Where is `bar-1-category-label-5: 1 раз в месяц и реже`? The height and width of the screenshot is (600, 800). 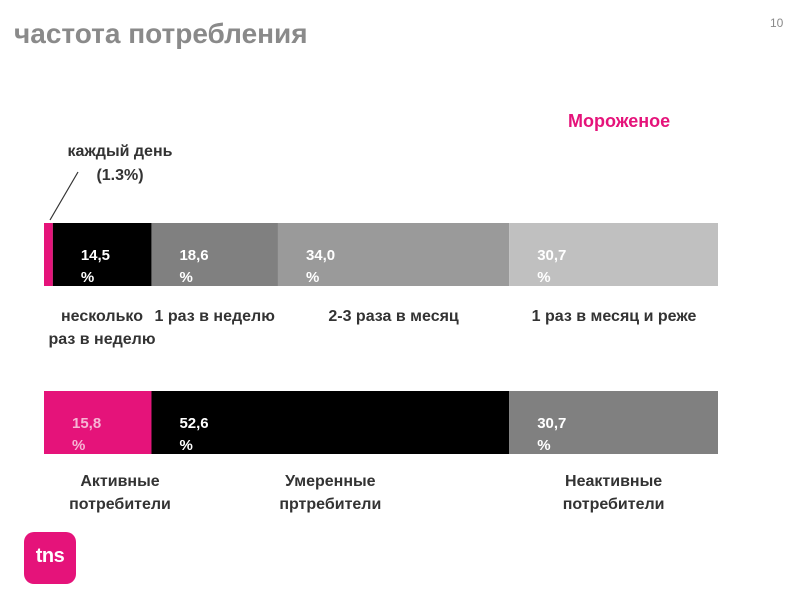 bar-1-category-label-5: 1 раз в месяц и реже is located at coordinates (614, 316).